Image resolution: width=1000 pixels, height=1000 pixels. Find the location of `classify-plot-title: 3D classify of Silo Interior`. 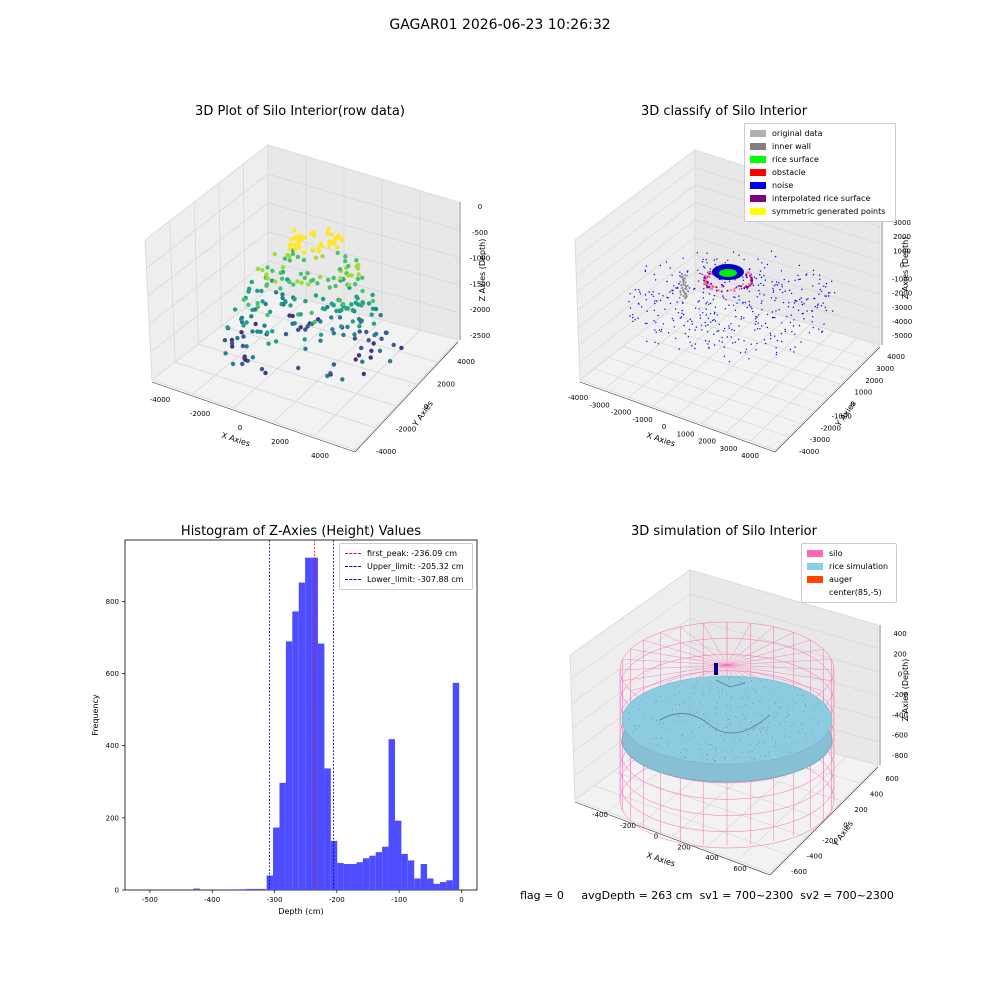

classify-plot-title: 3D classify of Silo Interior is located at coordinates (724, 111).